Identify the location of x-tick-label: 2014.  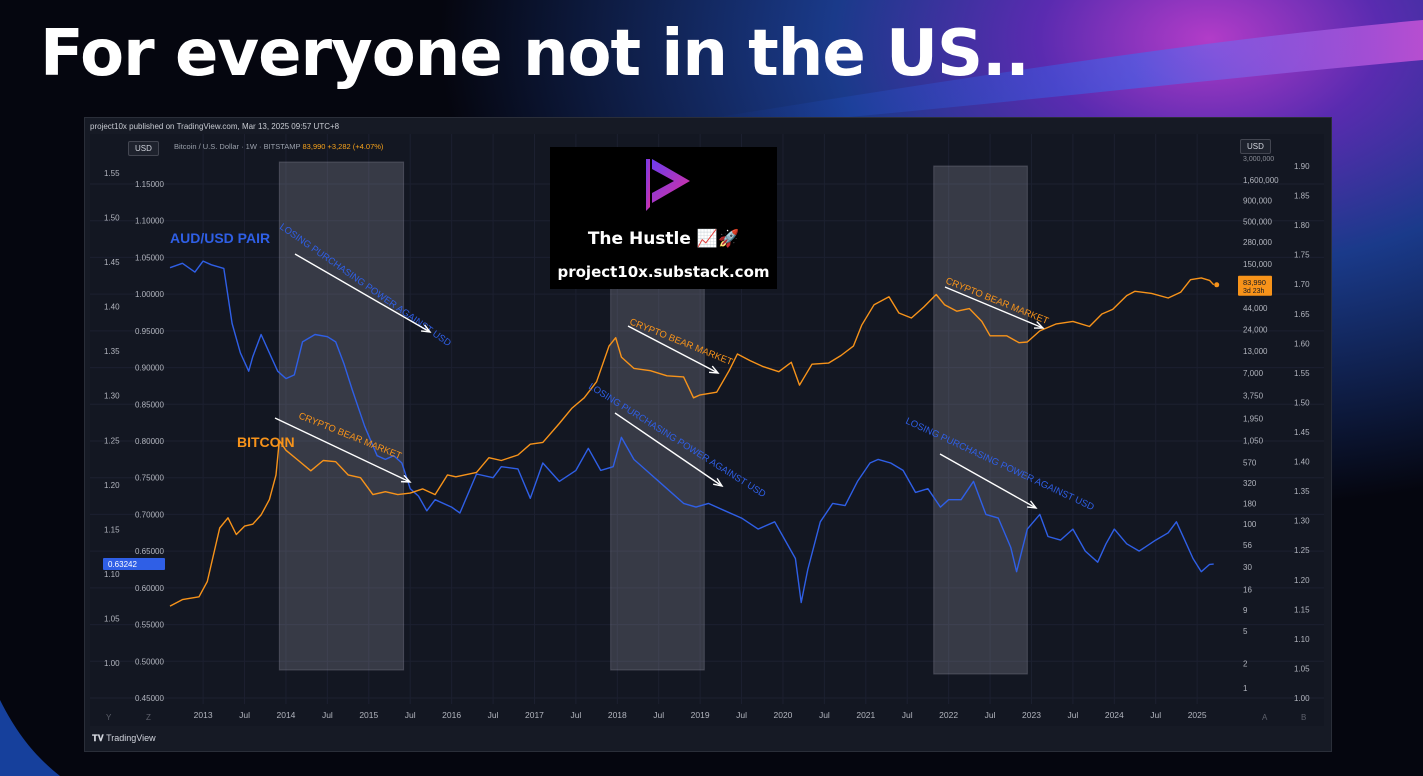
(286, 715).